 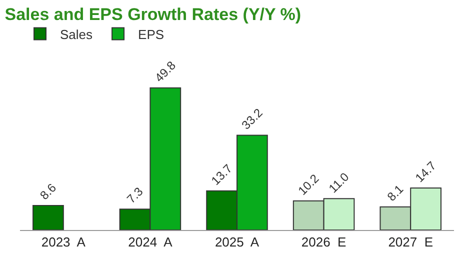 What do you see at coordinates (153, 14) in the screenshot?
I see `chart-title: Sales and EPS Growth Rates (Y/Y %)` at bounding box center [153, 14].